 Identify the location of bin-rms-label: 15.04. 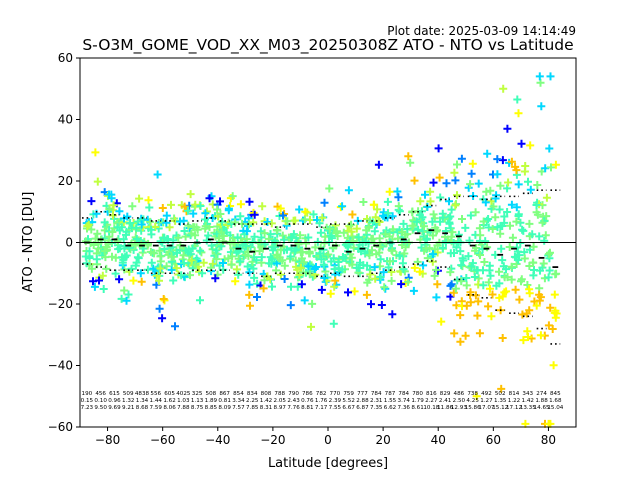
(555, 408).